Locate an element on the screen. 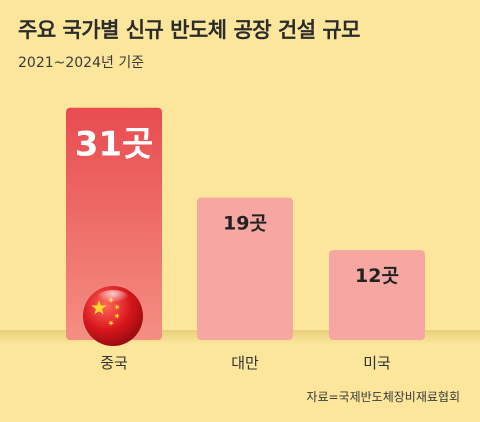  chart-title: 주요 국가별 신규 반도체 공장 건설 규모 is located at coordinates (189, 30).